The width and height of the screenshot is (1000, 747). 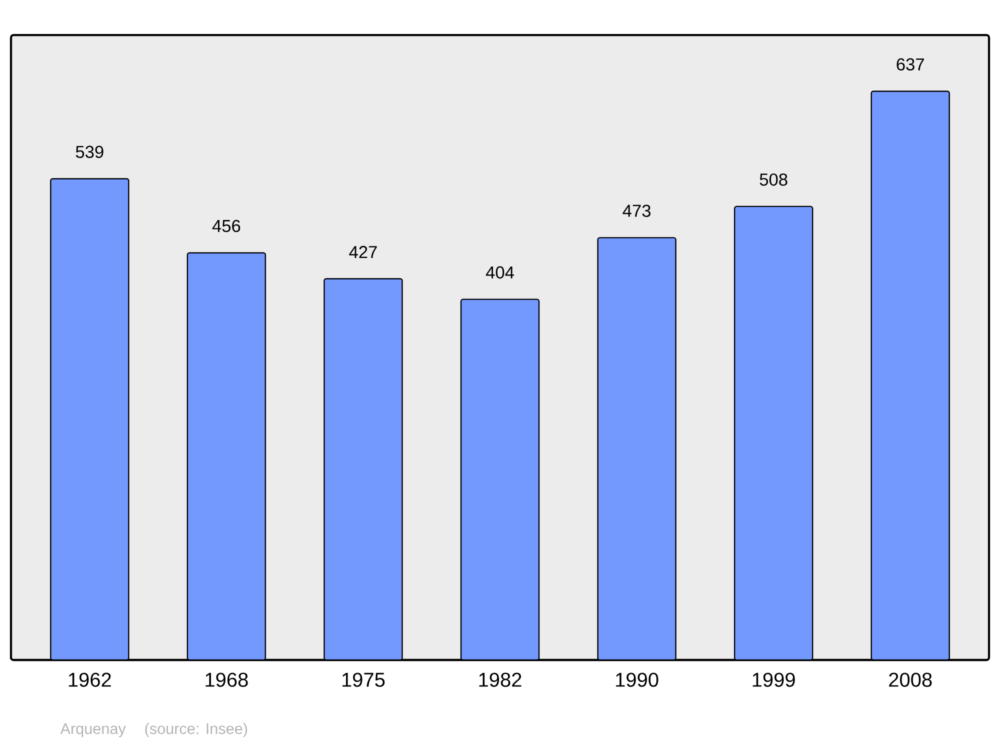 I want to click on data-label: 508, so click(x=774, y=179).